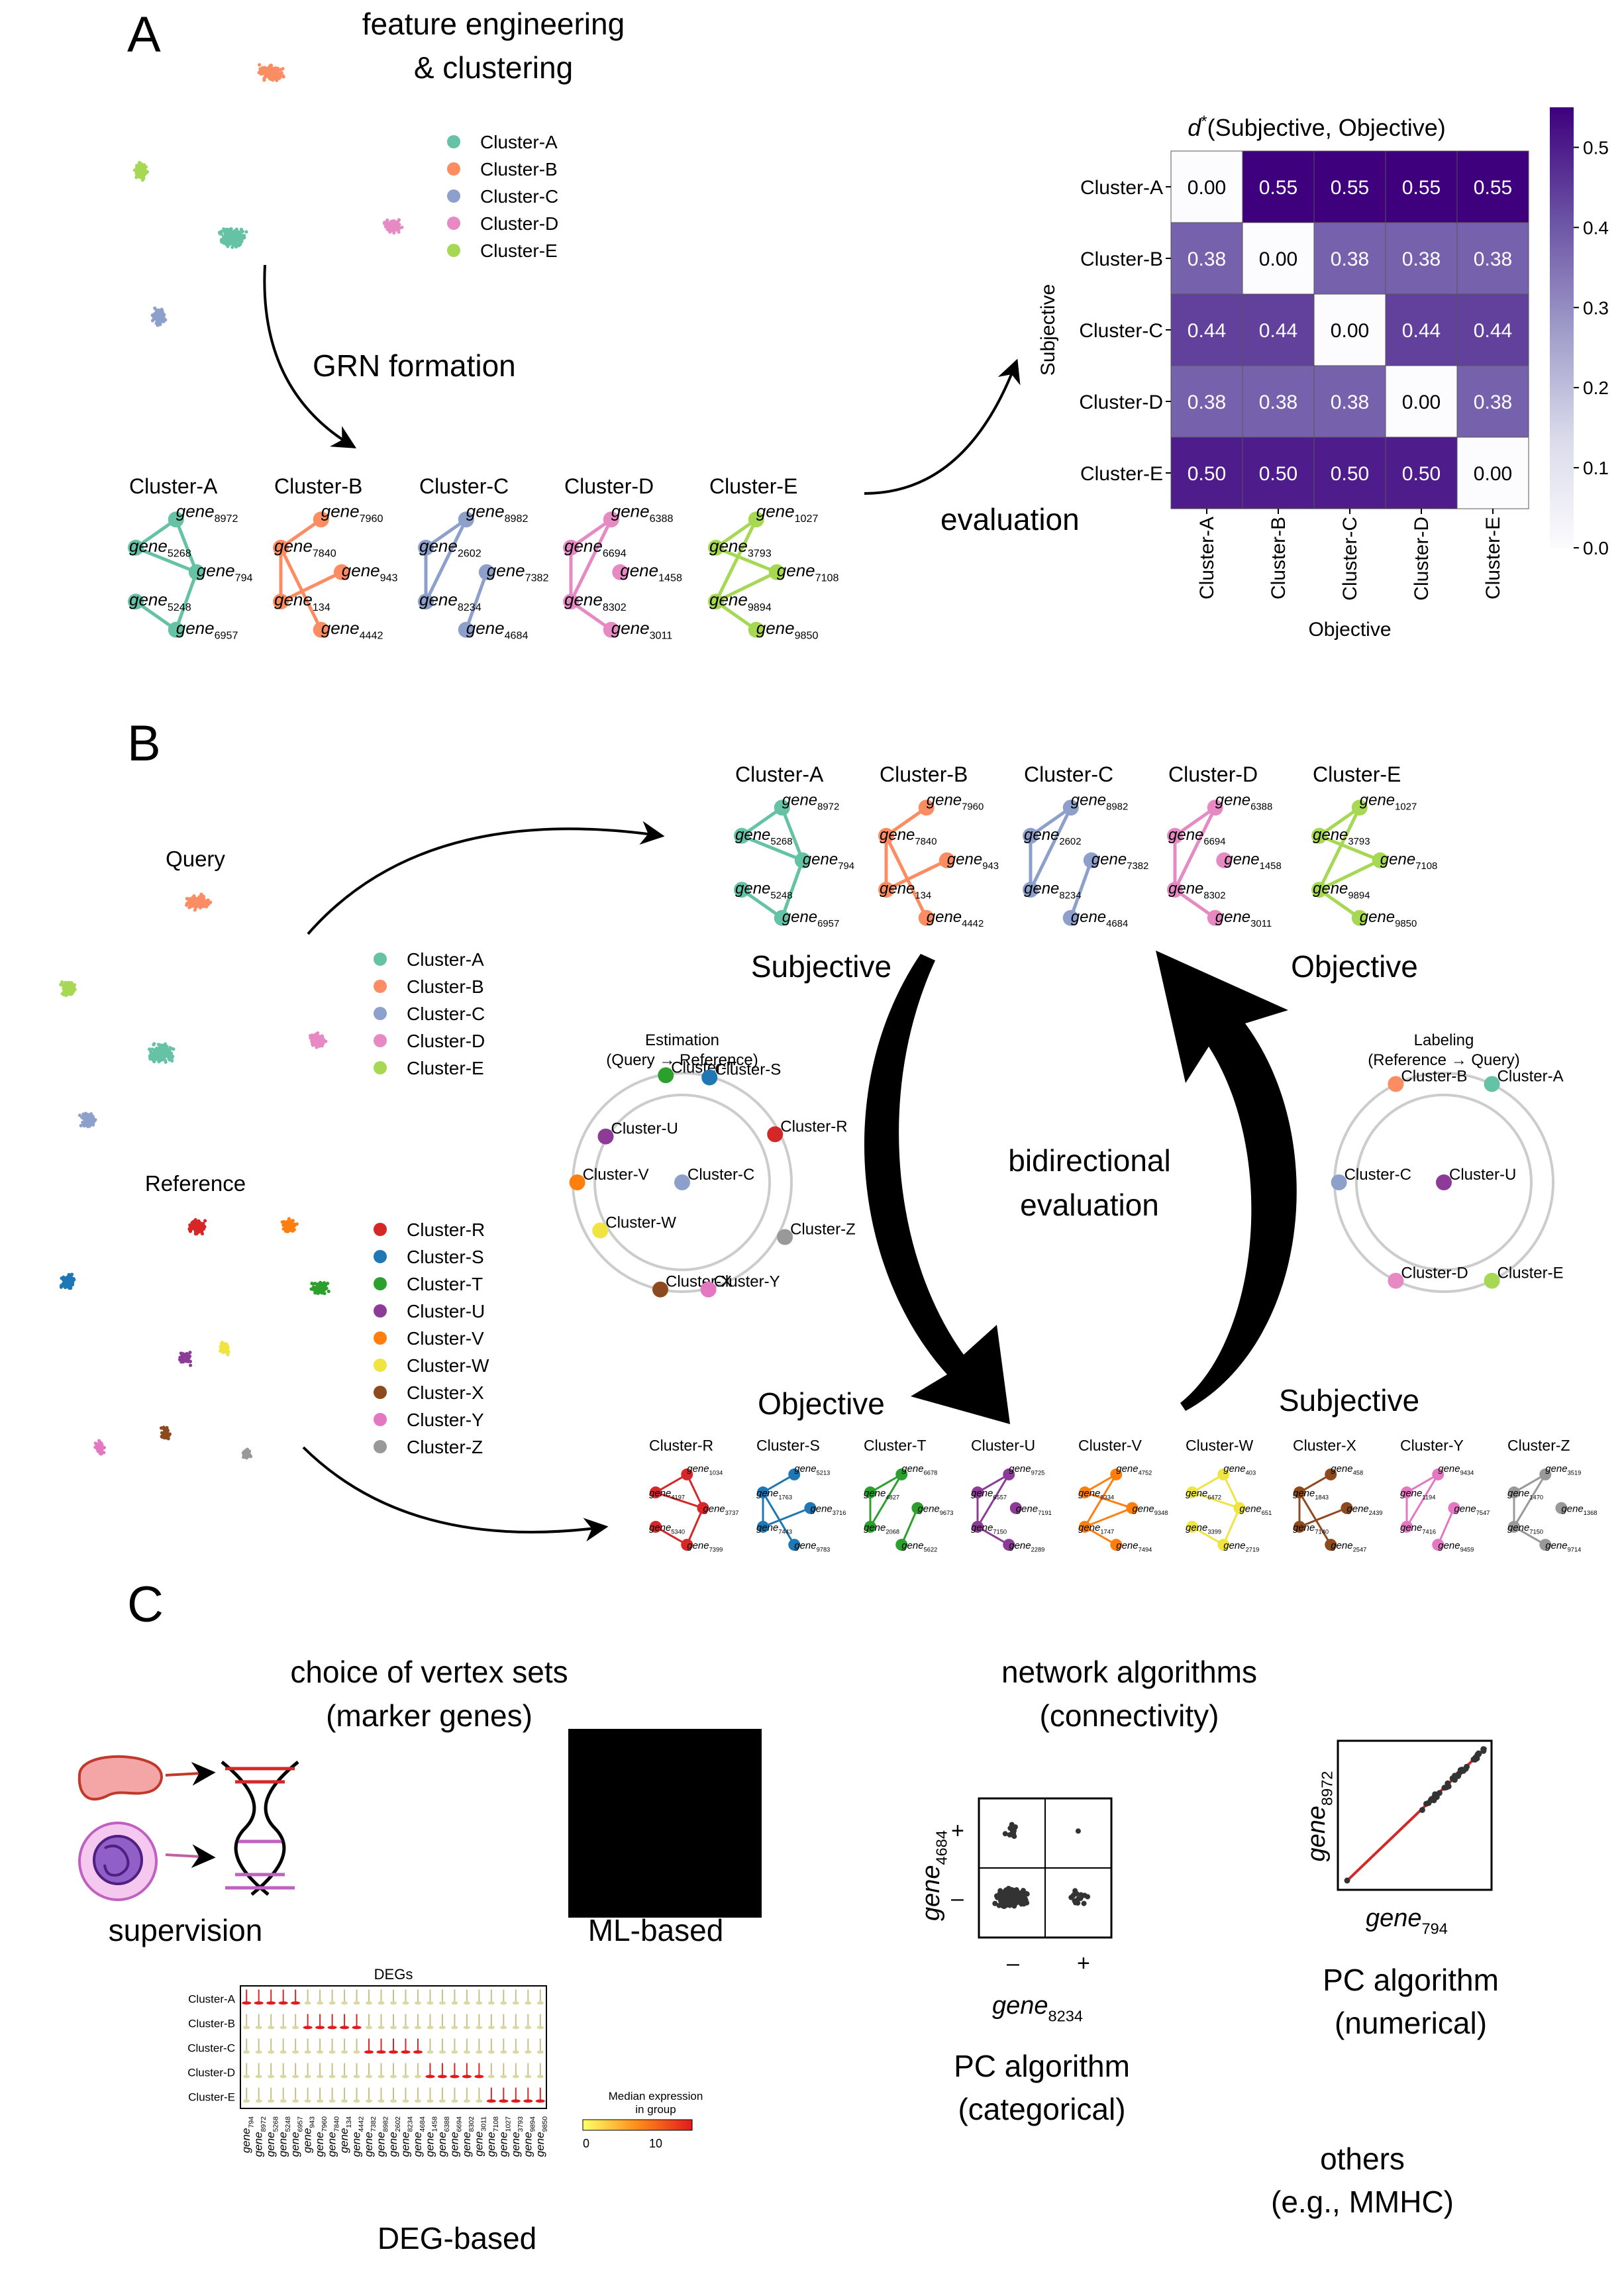 The image size is (1624, 2276). I want to click on cluster-a-cells, so click(232, 238).